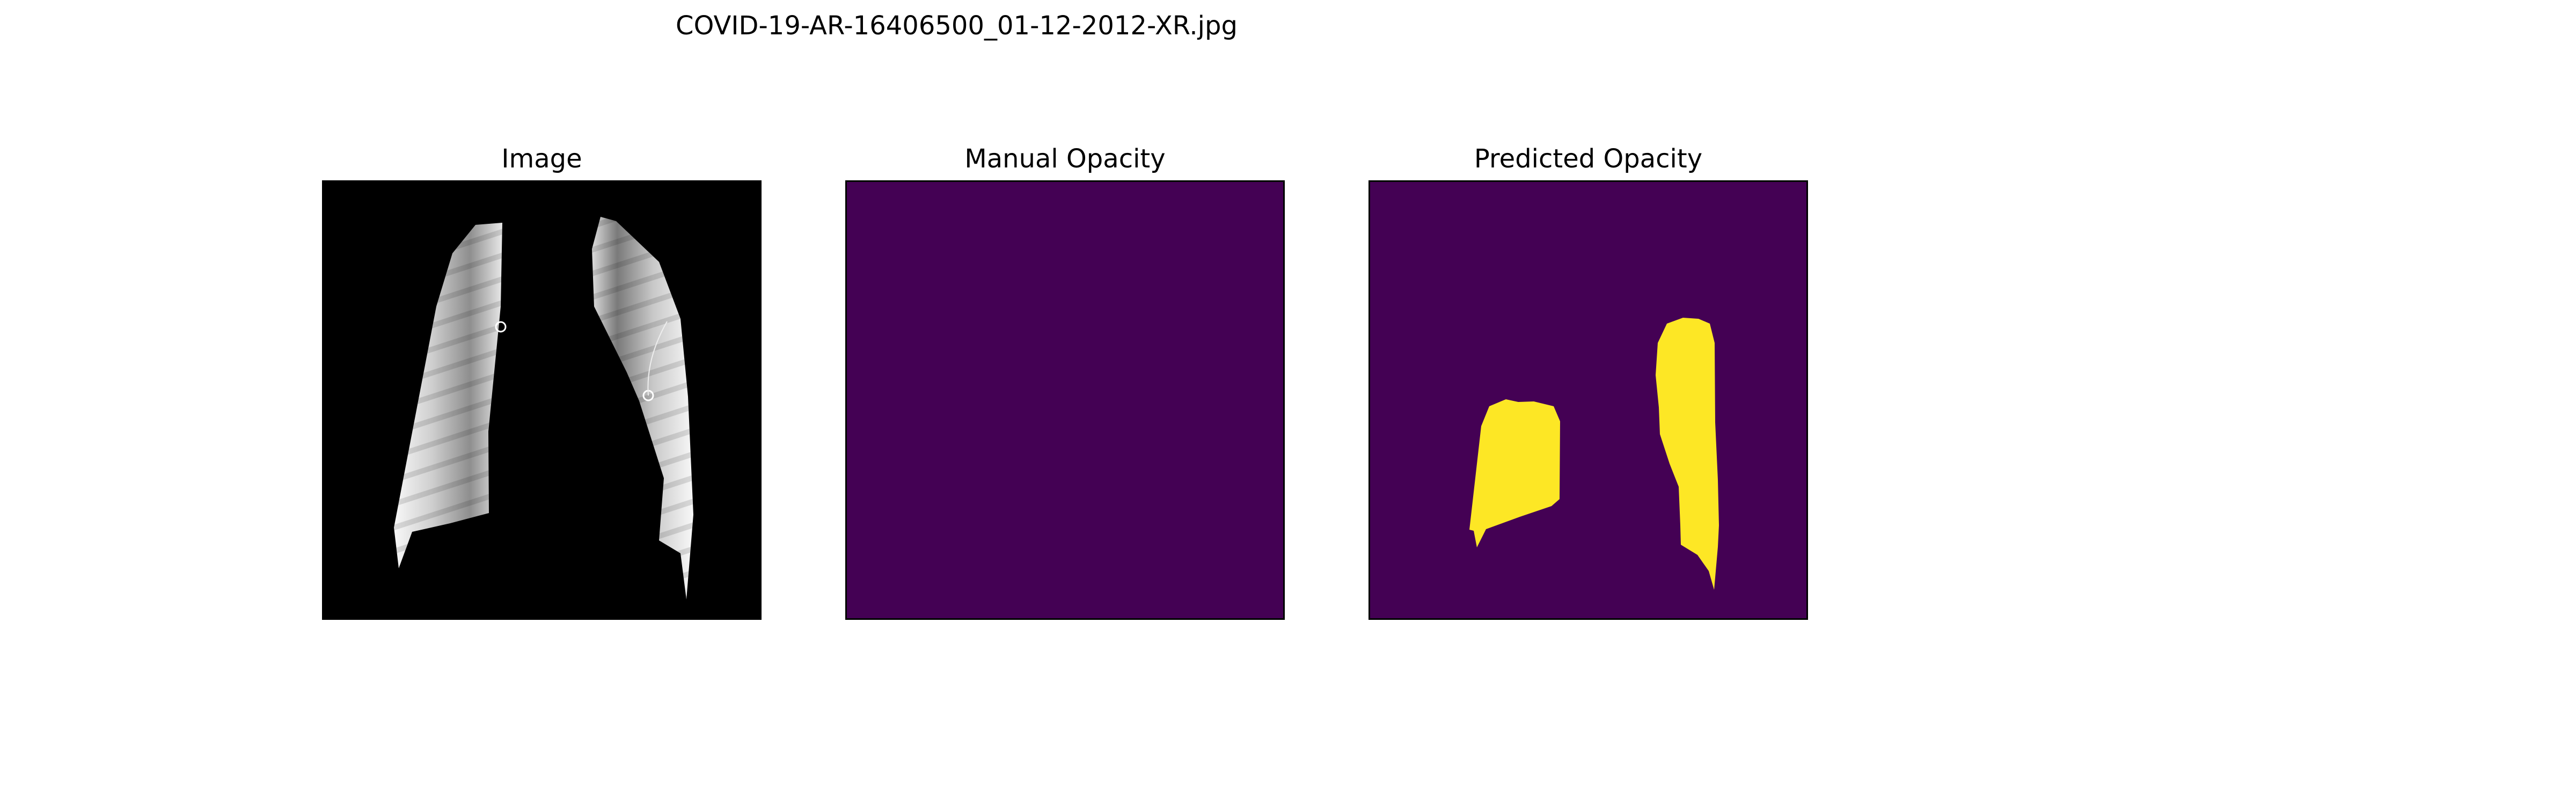 Image resolution: width=2576 pixels, height=805 pixels. Describe the element at coordinates (1687, 454) in the screenshot. I see `predicted-region-right` at that location.